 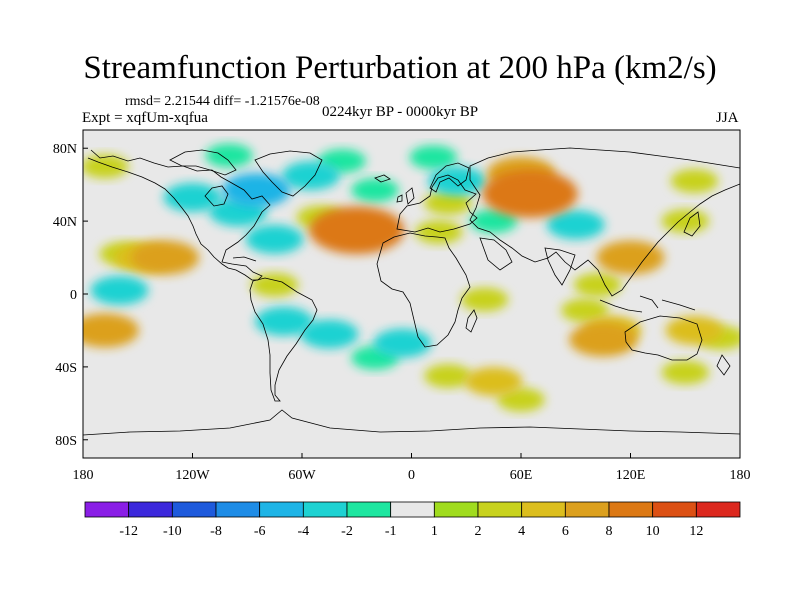 What do you see at coordinates (478, 531) in the screenshot?
I see `colorbar-label: 2` at bounding box center [478, 531].